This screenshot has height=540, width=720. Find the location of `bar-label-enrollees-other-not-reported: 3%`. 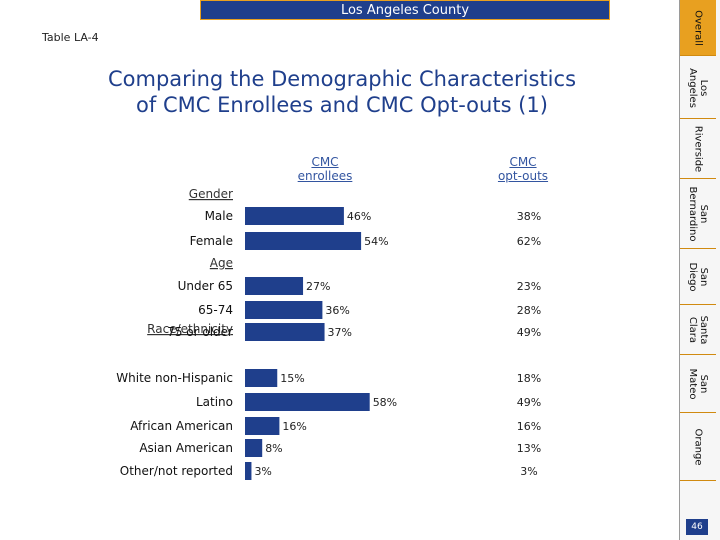

bar-label-enrollees-other-not-reported: 3% is located at coordinates (262, 471).